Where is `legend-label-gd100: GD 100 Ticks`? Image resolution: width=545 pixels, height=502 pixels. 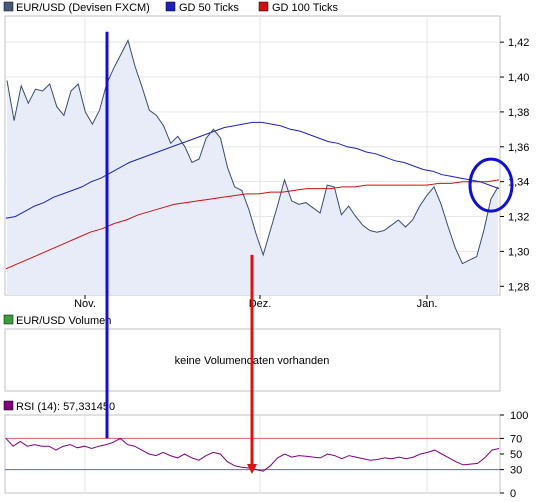
legend-label-gd100: GD 100 Ticks is located at coordinates (305, 8).